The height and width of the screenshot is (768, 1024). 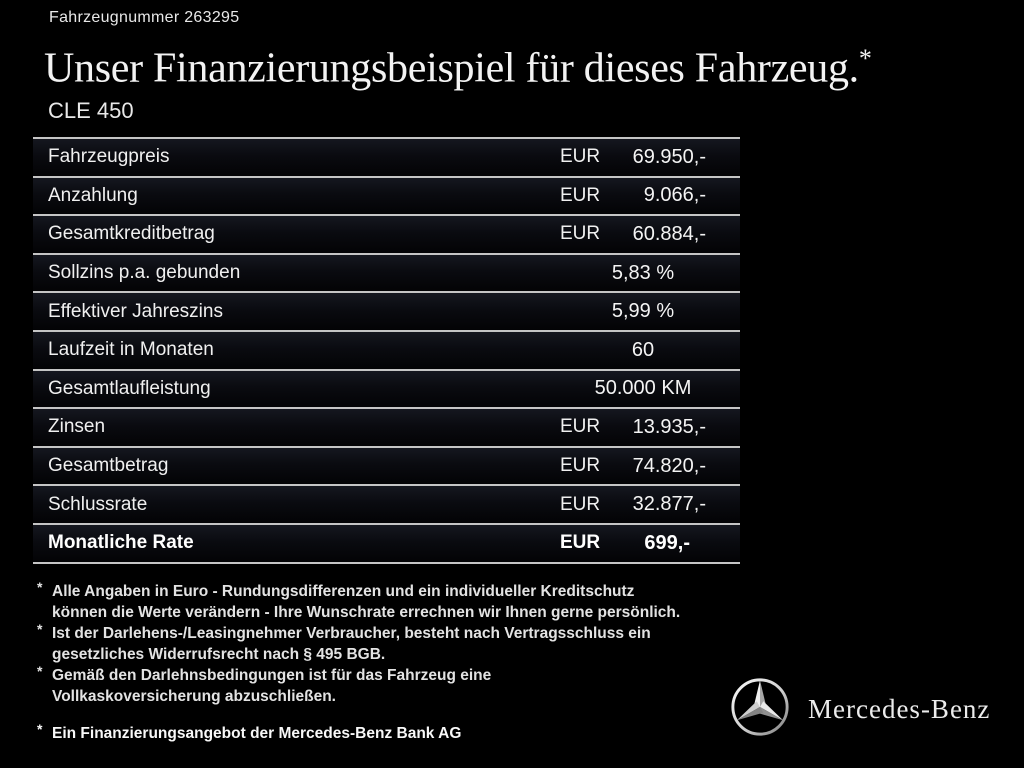 I want to click on title-asterisk: *, so click(x=865, y=58).